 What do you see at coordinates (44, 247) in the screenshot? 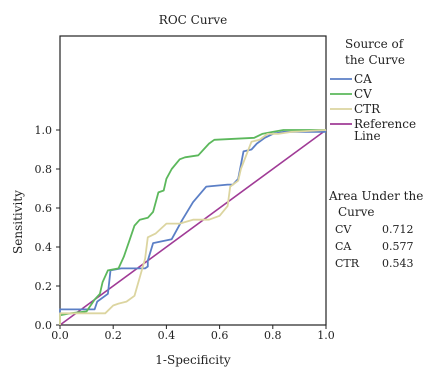
I see `y-tick-label: 0.4` at bounding box center [44, 247].